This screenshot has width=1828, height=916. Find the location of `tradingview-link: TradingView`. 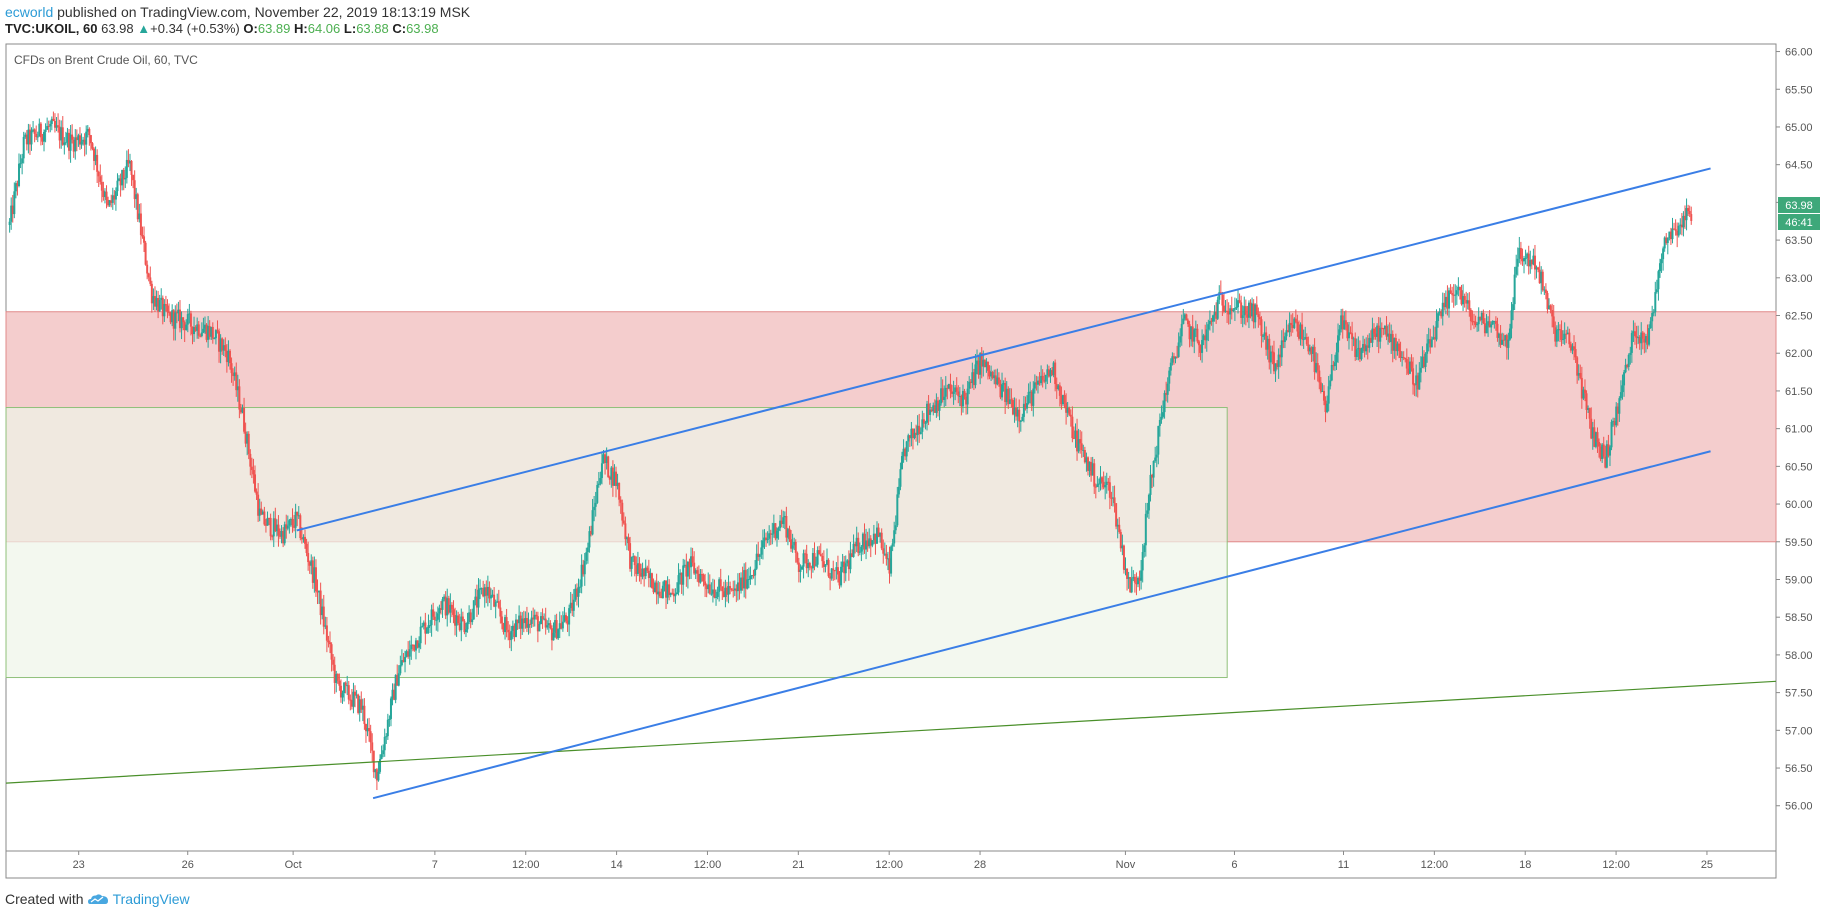

tradingview-link: TradingView is located at coordinates (151, 899).